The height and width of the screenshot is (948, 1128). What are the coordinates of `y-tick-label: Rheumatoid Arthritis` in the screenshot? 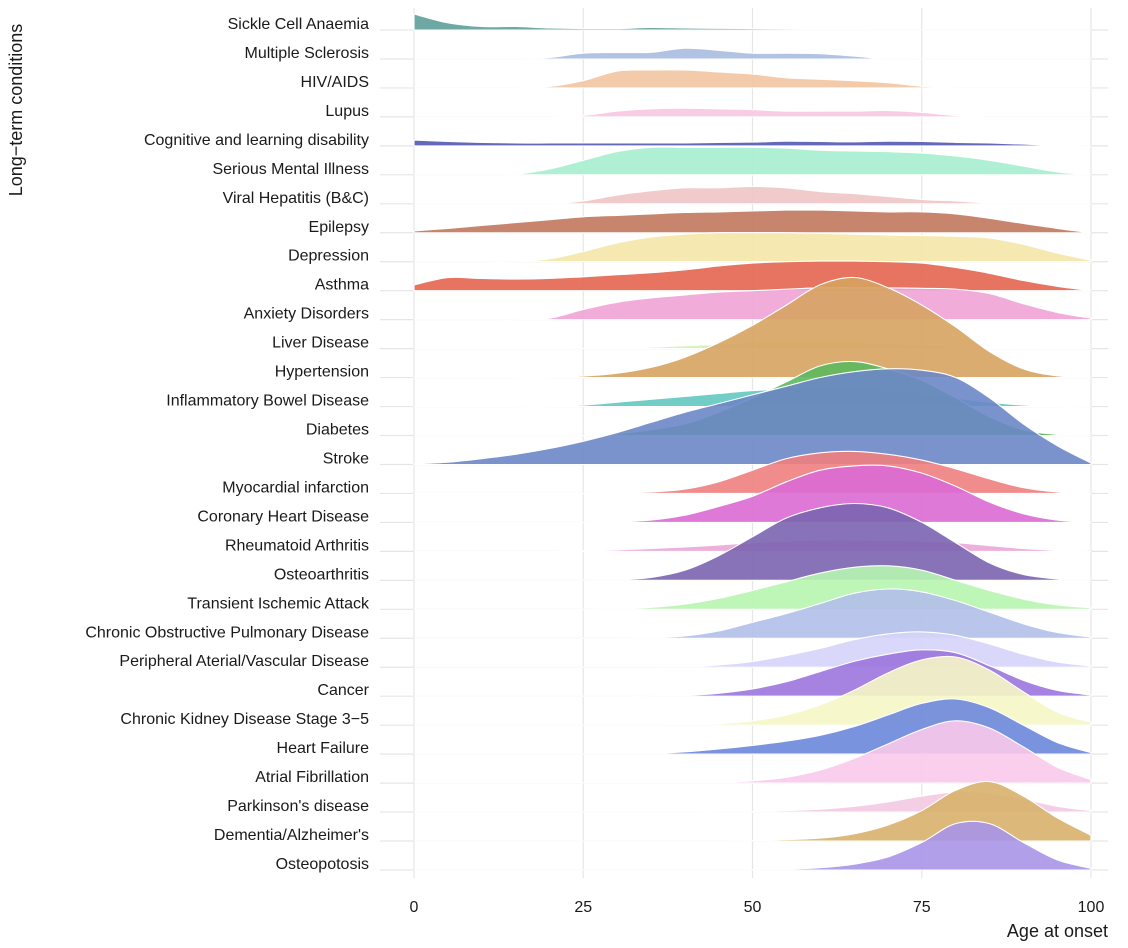 It's located at (297, 545).